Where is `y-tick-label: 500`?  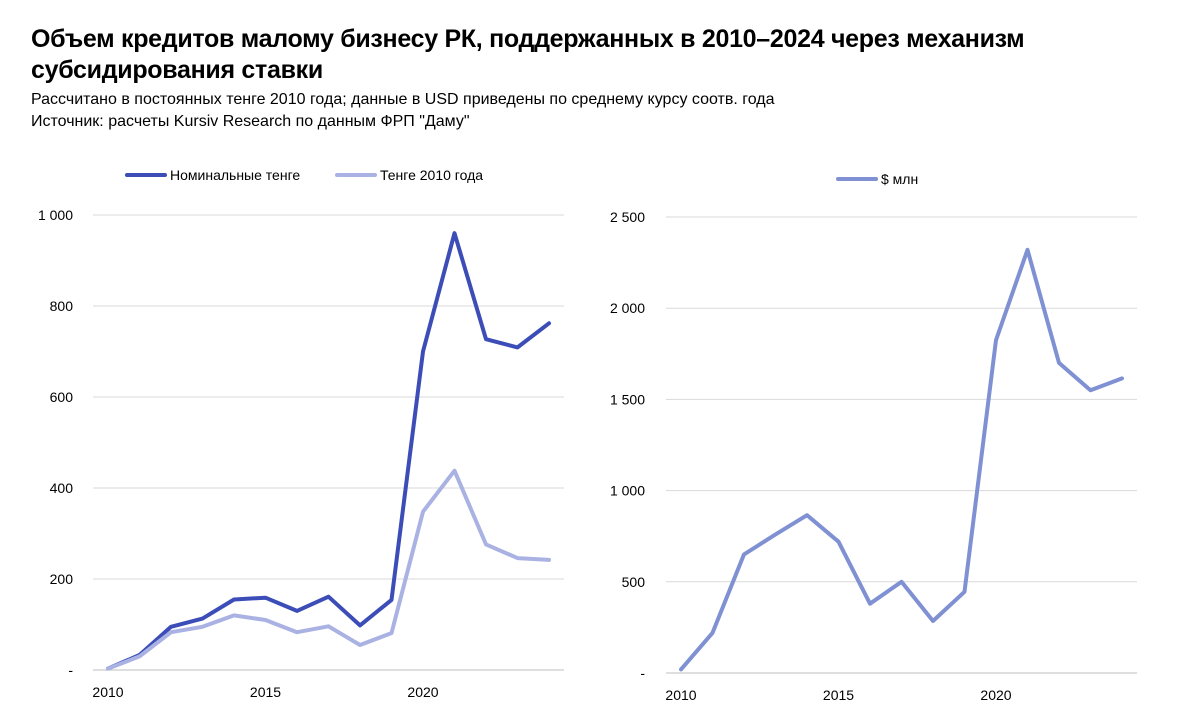 y-tick-label: 500 is located at coordinates (634, 582).